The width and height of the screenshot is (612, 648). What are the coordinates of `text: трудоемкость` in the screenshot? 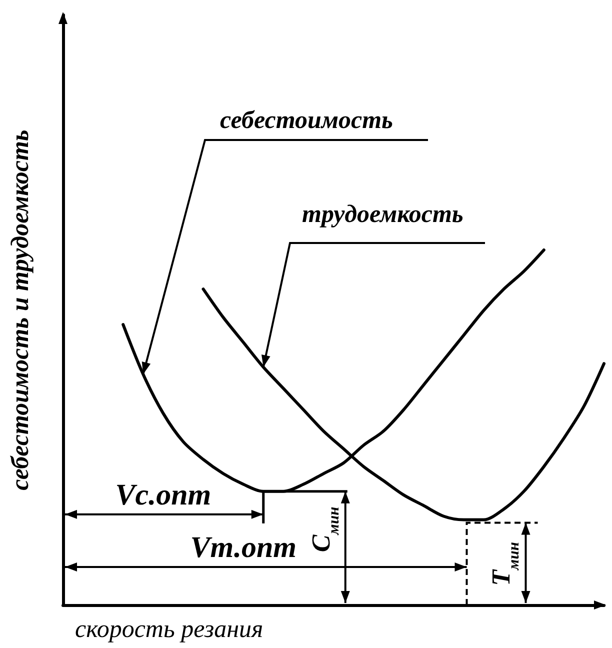 It's located at (383, 214).